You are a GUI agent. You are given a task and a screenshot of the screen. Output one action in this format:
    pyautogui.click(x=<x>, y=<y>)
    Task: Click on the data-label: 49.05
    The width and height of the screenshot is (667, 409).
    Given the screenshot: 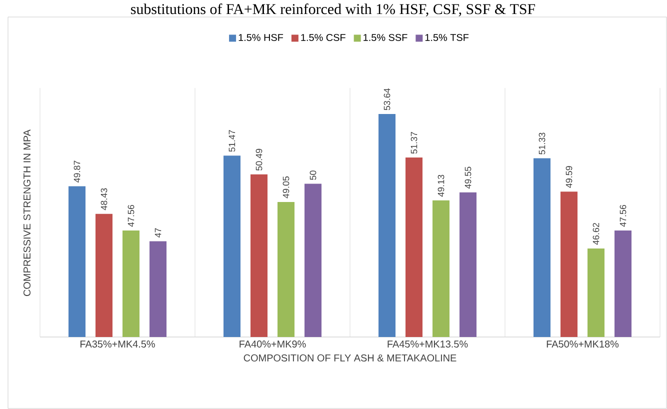 What is the action you would take?
    pyautogui.click(x=286, y=187)
    